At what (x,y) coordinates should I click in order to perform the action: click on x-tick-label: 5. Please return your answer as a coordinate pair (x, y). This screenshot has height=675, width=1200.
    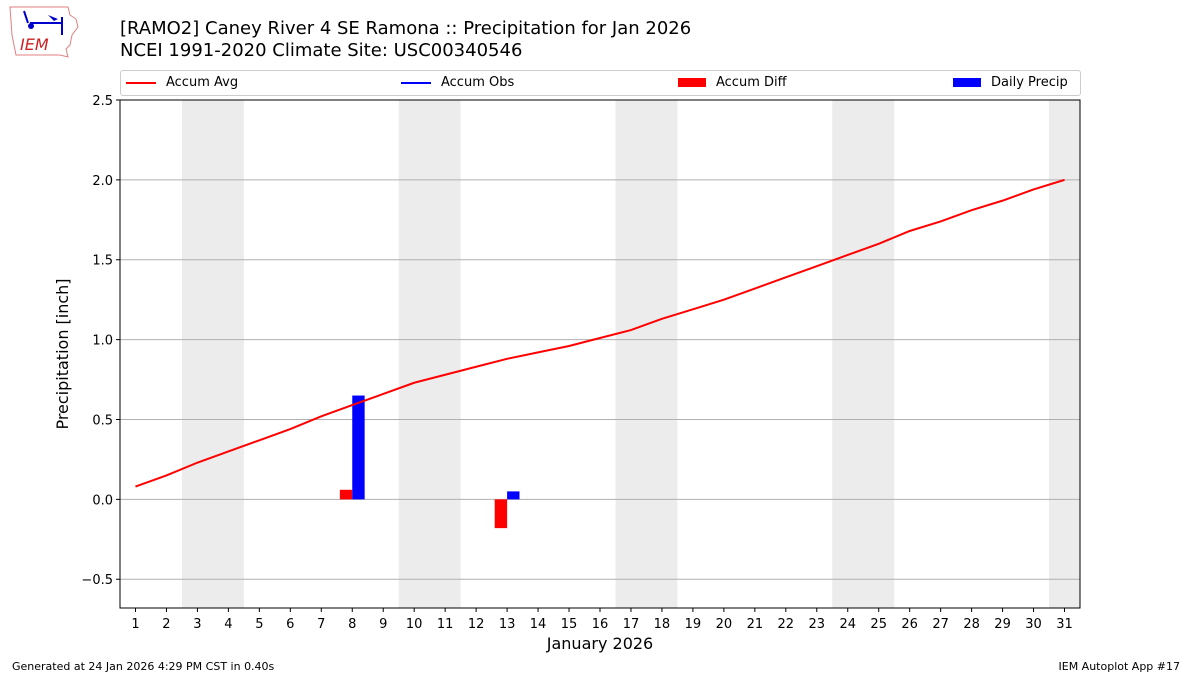
    Looking at the image, I should click on (259, 624).